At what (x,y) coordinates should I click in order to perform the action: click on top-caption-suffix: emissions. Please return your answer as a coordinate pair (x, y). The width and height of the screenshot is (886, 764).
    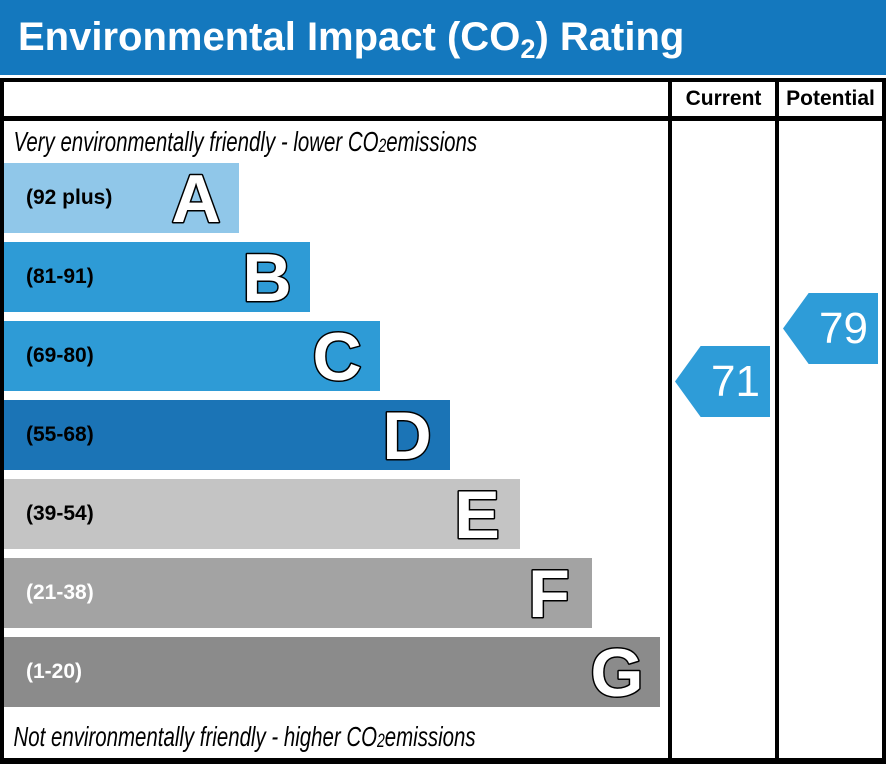
    Looking at the image, I should click on (432, 141).